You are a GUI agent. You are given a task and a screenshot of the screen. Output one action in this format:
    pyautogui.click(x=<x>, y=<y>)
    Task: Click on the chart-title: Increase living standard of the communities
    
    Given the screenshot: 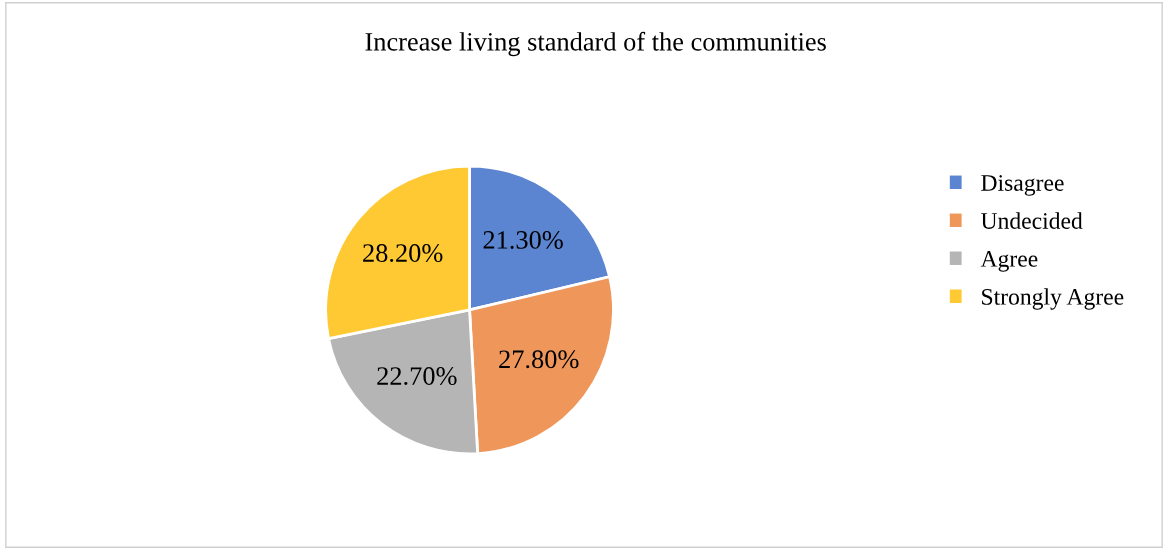 What is the action you would take?
    pyautogui.click(x=595, y=44)
    